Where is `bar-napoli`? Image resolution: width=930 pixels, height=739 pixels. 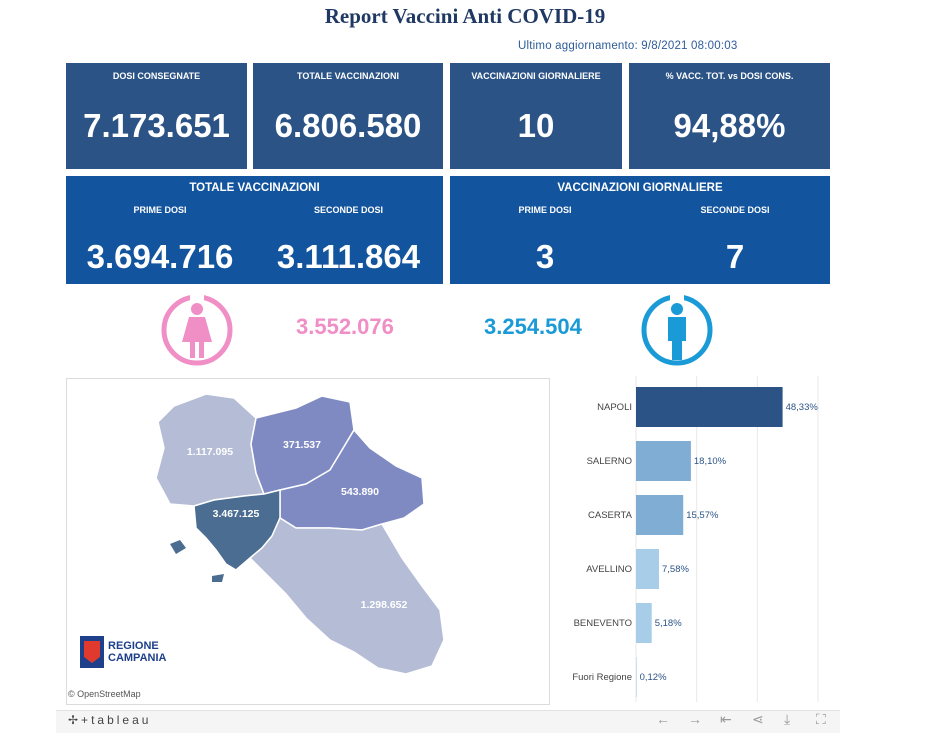
bar-napoli is located at coordinates (709, 407).